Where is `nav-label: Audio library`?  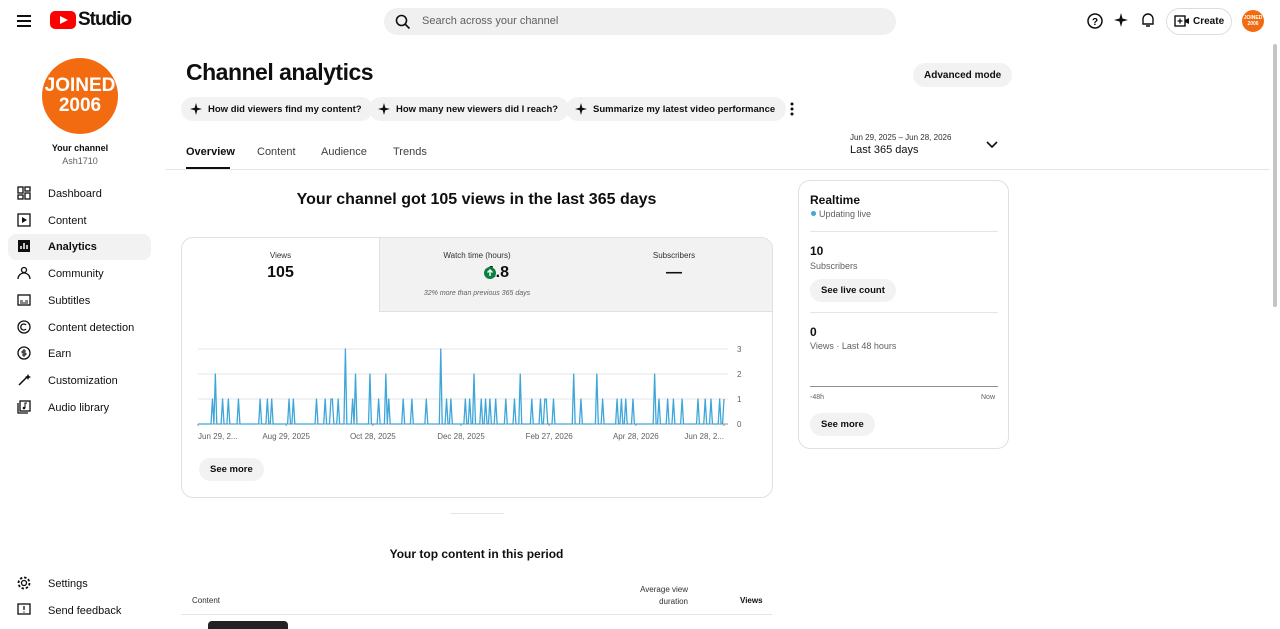
nav-label: Audio library is located at coordinates (79, 407).